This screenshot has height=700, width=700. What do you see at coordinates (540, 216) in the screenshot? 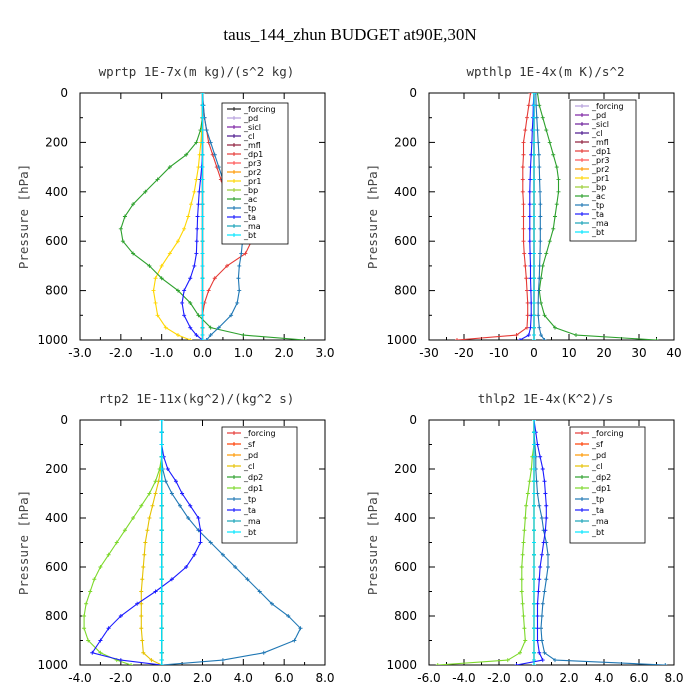
I see `series-line-tp` at bounding box center [540, 216].